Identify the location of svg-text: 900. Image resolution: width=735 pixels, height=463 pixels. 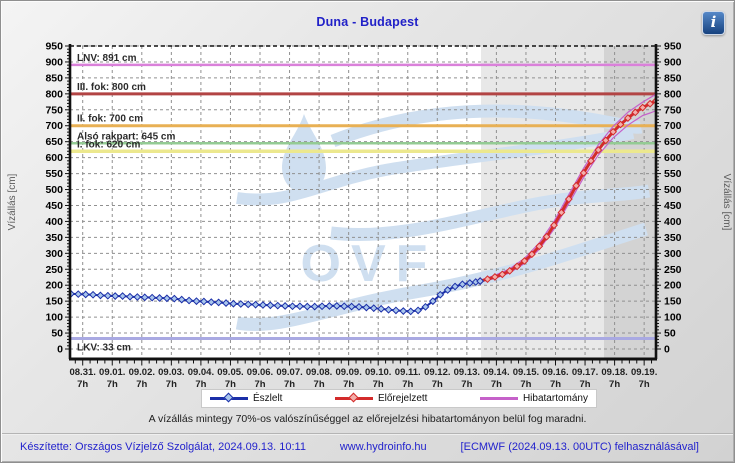
(673, 62).